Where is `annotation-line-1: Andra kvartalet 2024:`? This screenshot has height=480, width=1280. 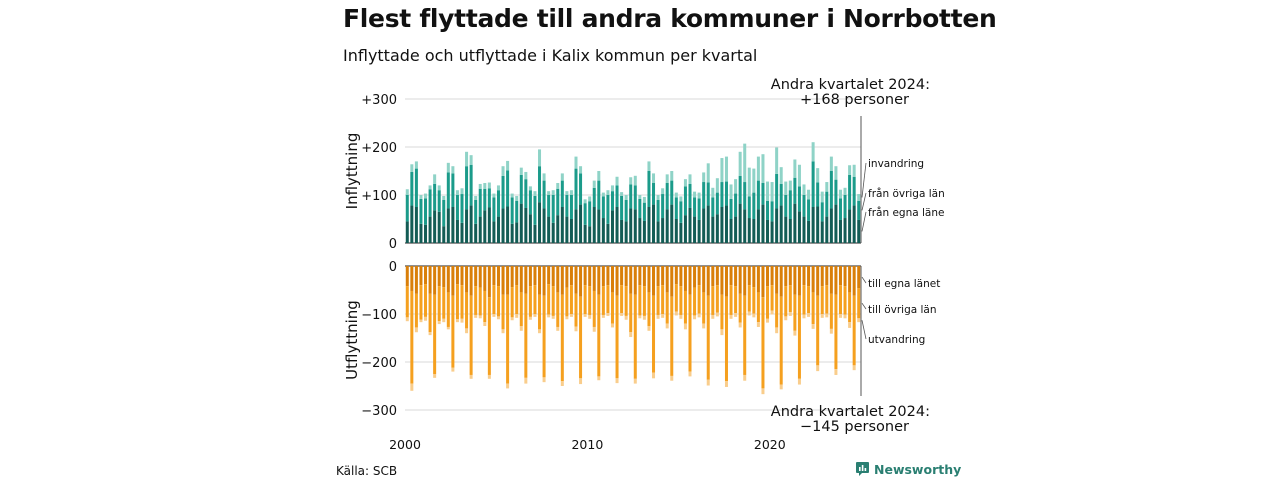
annotation-line-1: Andra kvartalet 2024: is located at coordinates (850, 412).